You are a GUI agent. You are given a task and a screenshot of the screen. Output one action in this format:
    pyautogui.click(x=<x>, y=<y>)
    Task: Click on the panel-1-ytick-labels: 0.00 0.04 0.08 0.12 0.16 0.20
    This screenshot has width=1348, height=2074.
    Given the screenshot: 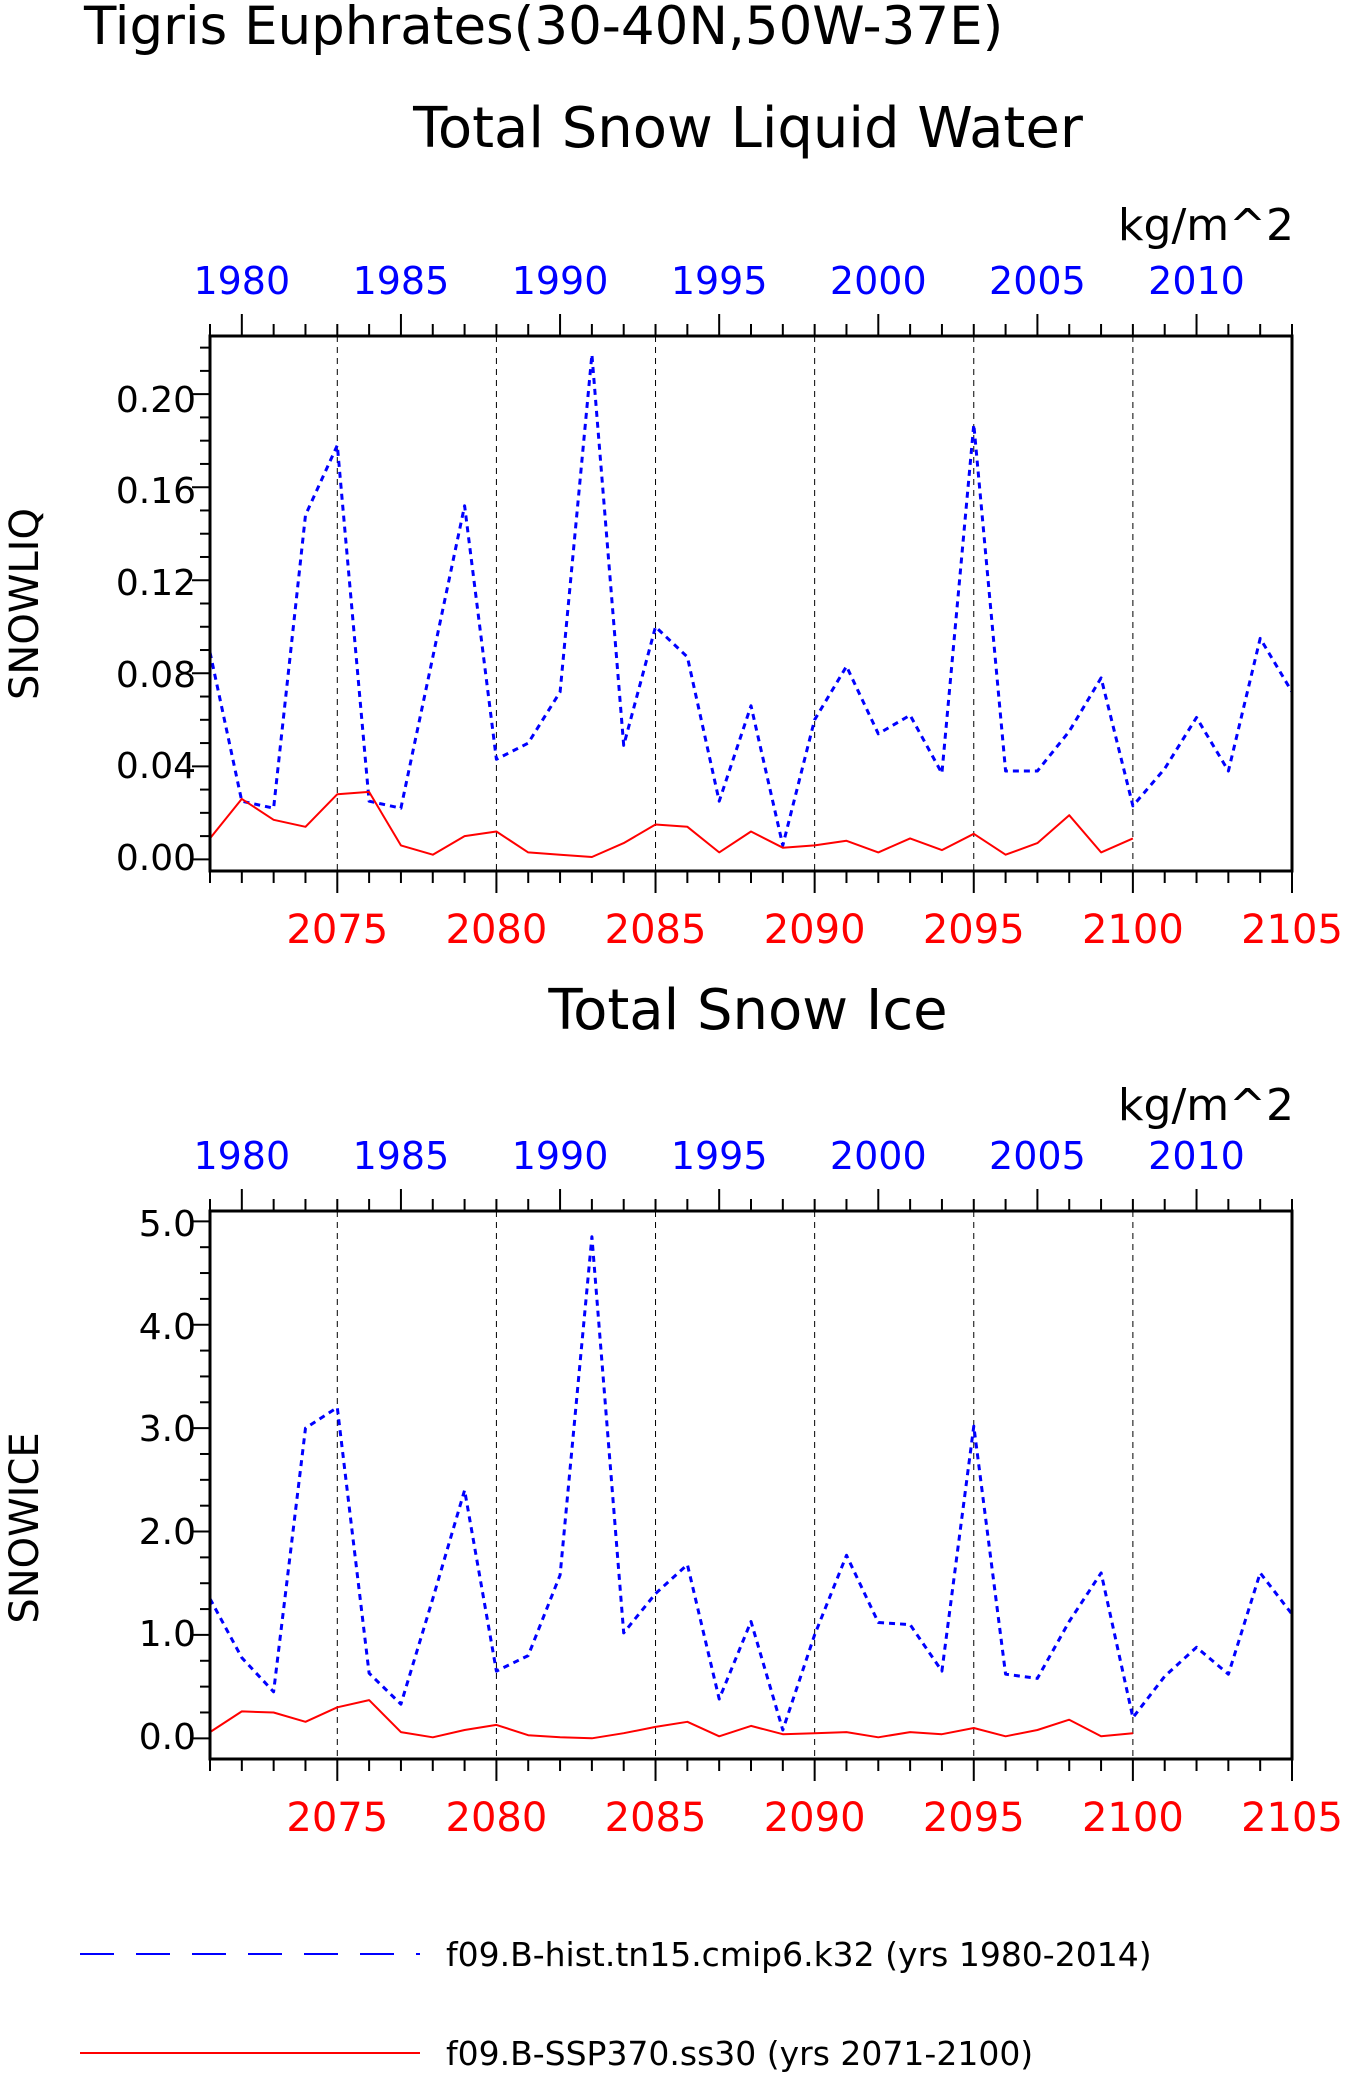 What is the action you would take?
    pyautogui.click(x=156, y=629)
    